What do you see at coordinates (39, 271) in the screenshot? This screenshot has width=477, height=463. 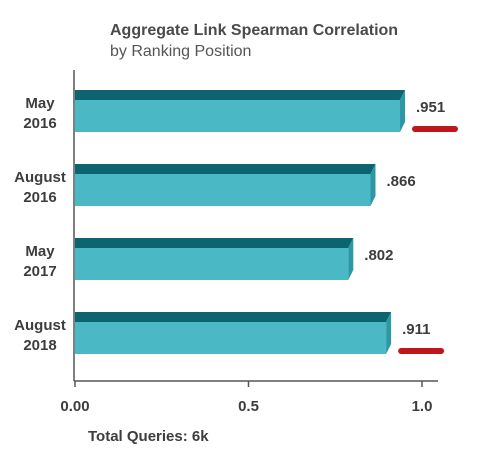 I see `category-label-line2: 2017` at bounding box center [39, 271].